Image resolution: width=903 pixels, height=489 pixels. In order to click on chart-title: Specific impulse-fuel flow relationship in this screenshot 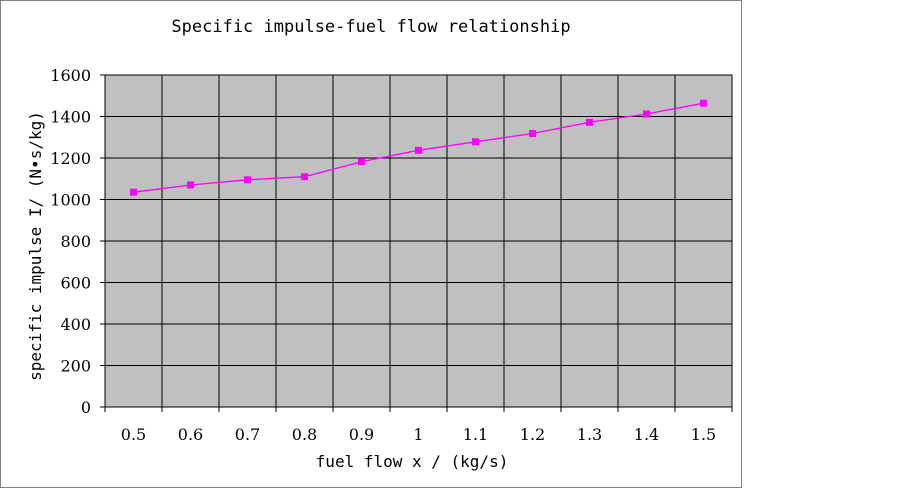, I will do `click(370, 27)`.